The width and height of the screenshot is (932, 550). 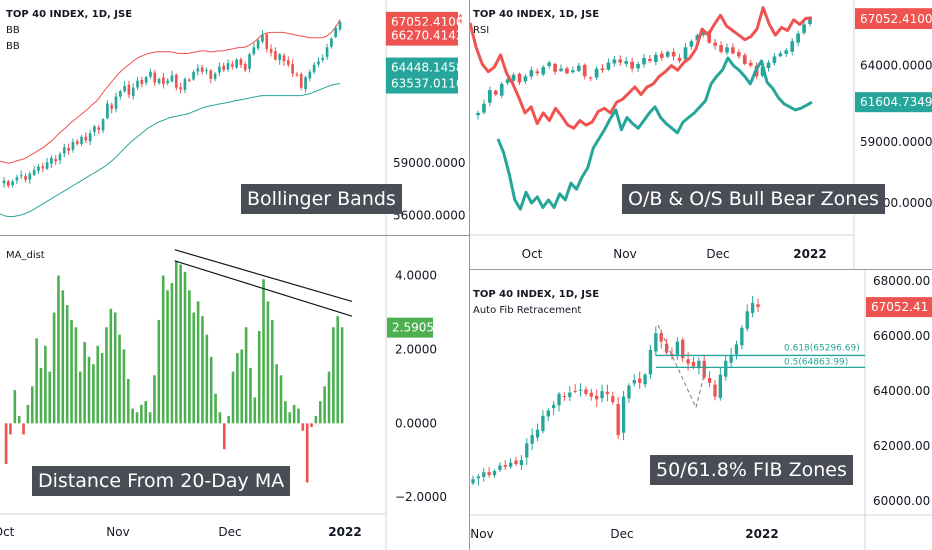 What do you see at coordinates (822, 348) in the screenshot?
I see `fib-level-label: 0.618(65296.69)` at bounding box center [822, 348].